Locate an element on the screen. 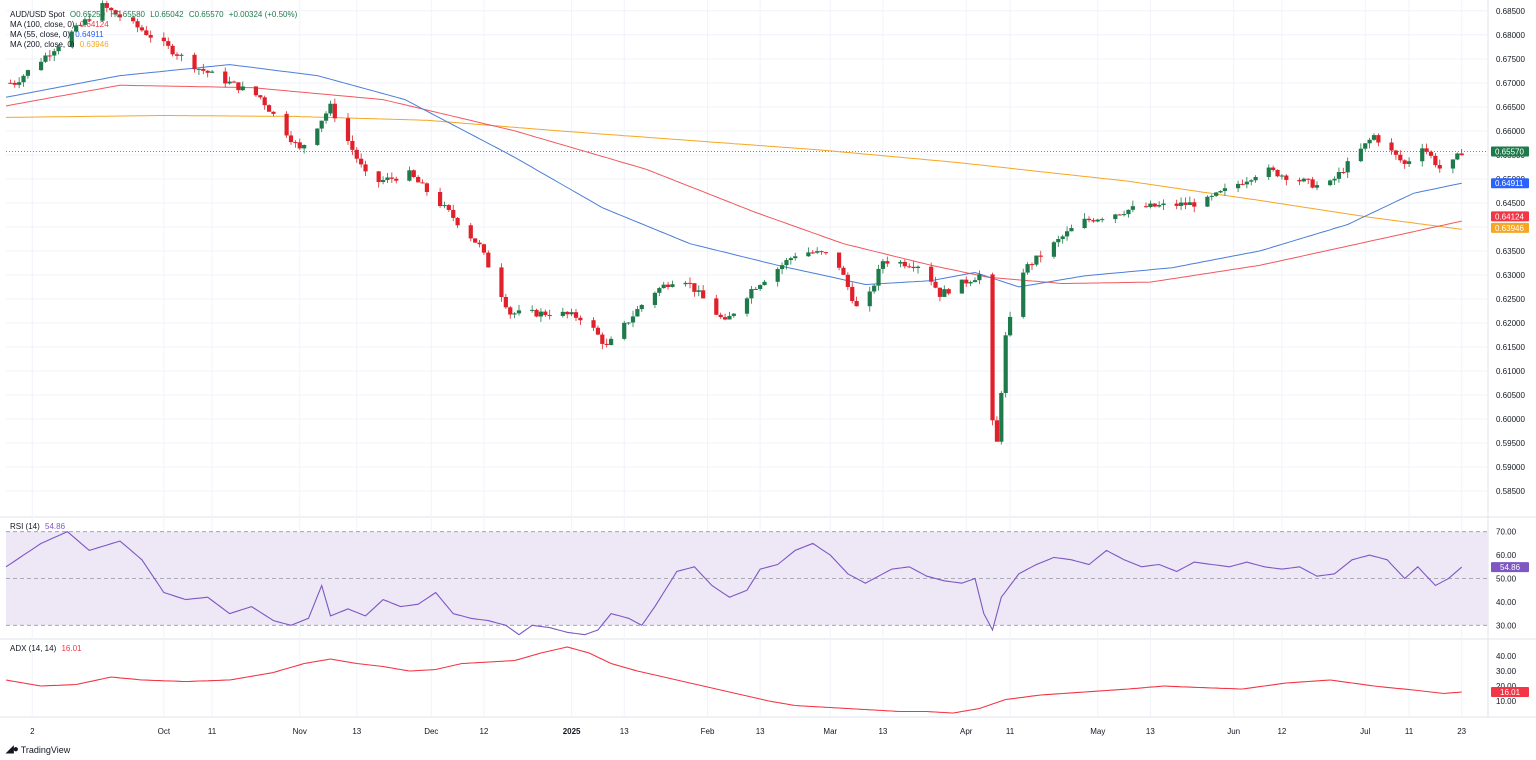 The width and height of the screenshot is (1536, 760). adx-legend: ADX (14, 14) 16.01 is located at coordinates (47, 649).